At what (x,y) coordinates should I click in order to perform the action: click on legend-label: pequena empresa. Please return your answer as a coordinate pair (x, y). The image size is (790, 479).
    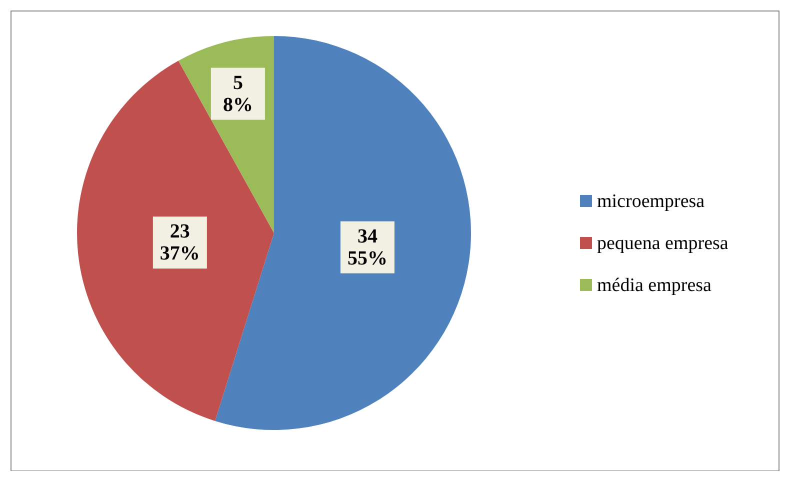
    Looking at the image, I should click on (663, 243).